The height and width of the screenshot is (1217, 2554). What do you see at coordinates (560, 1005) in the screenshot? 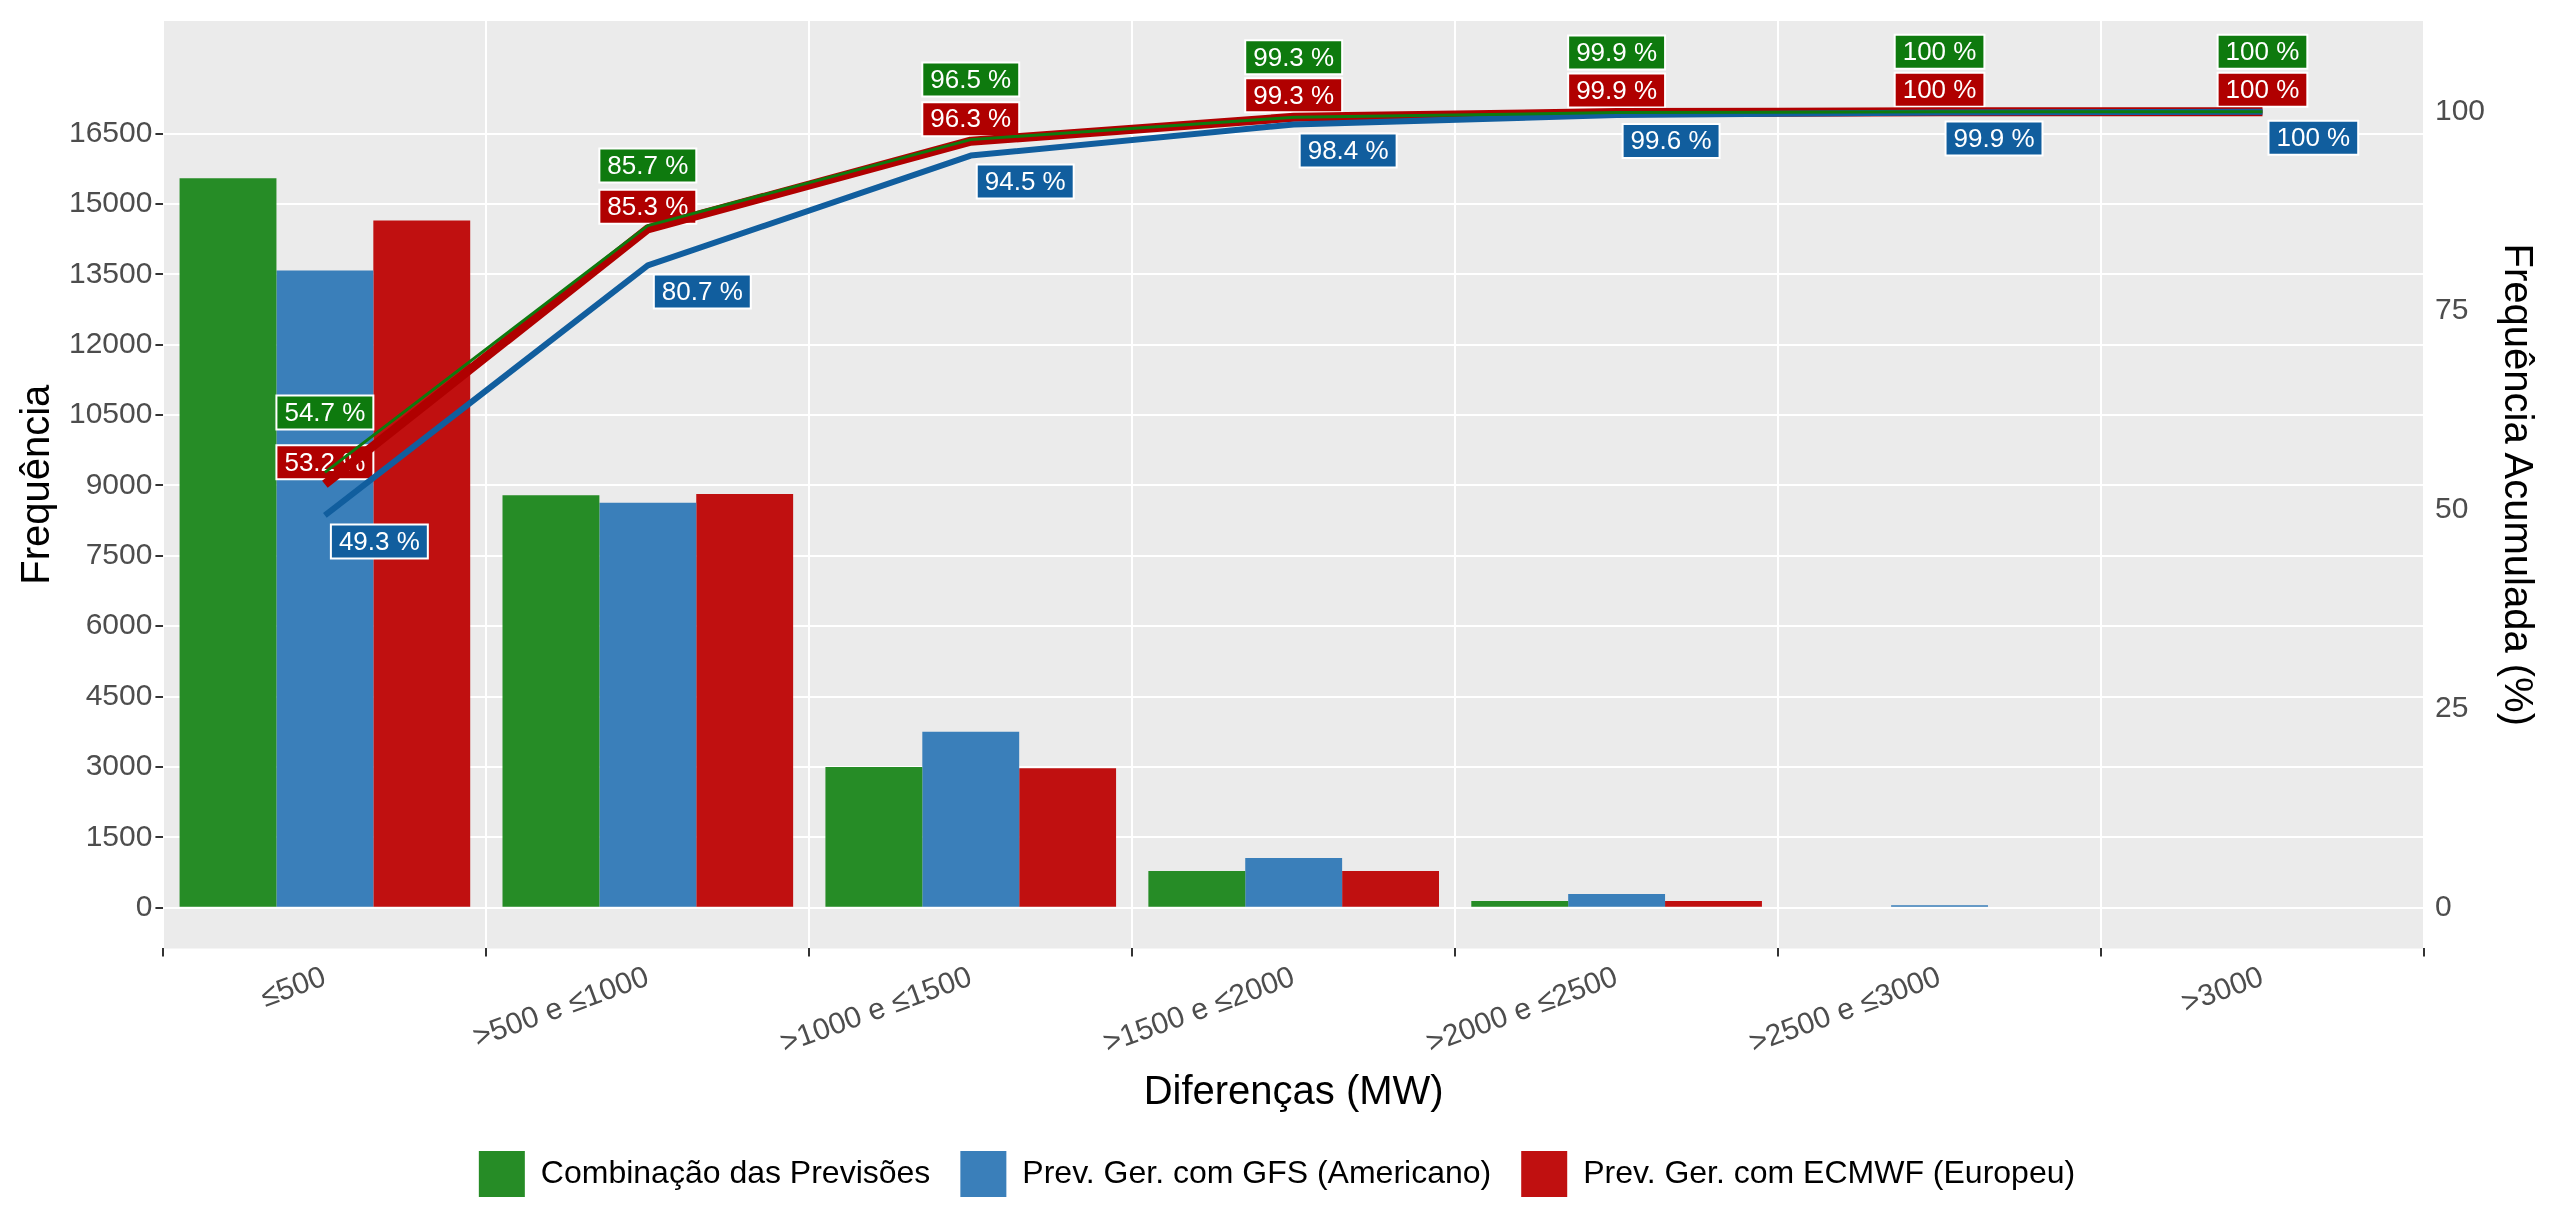
I see `x-tick-label: >500 e ≤1000` at bounding box center [560, 1005].